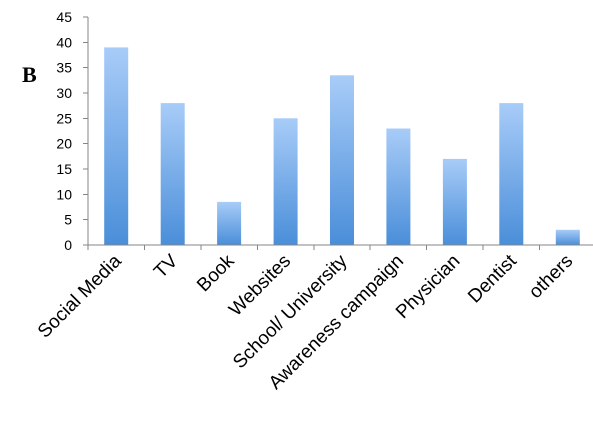 The width and height of the screenshot is (593, 443). What do you see at coordinates (29, 74) in the screenshot?
I see `panel-label: B` at bounding box center [29, 74].